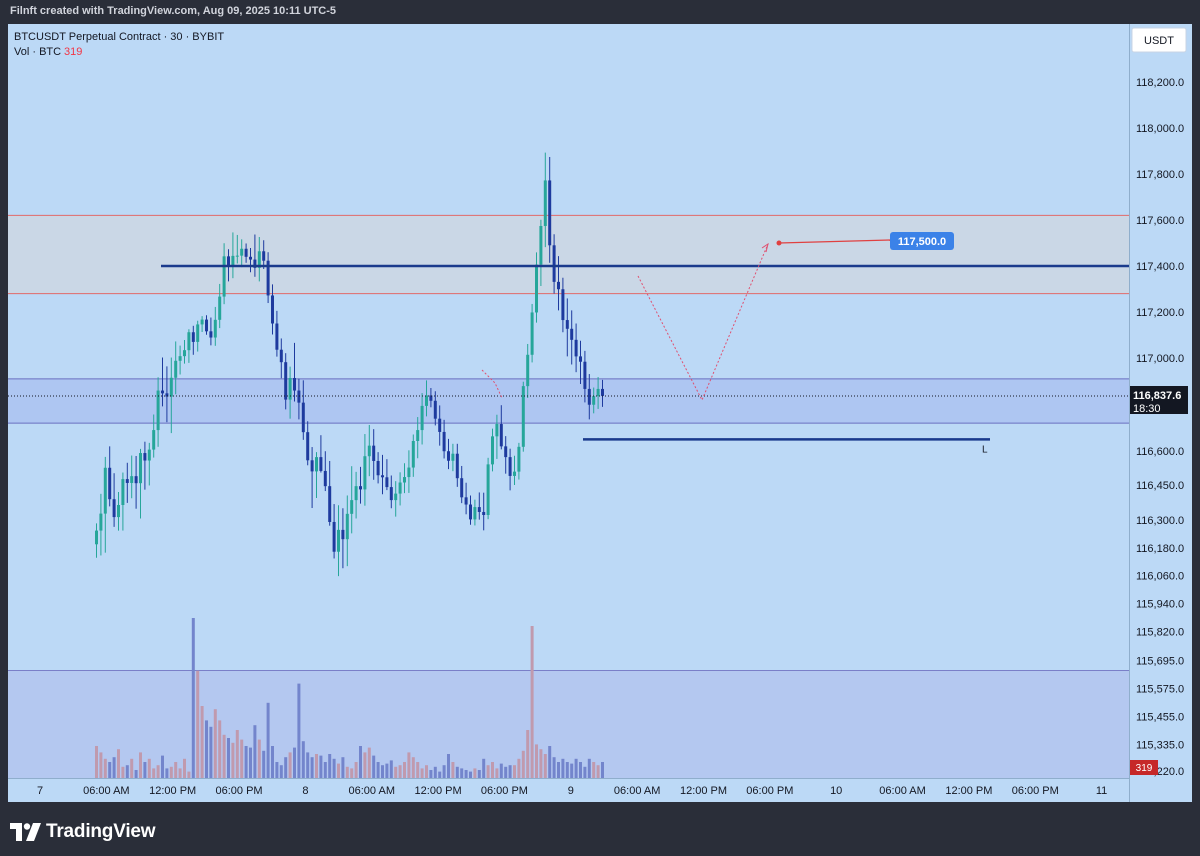 The height and width of the screenshot is (856, 1200). Describe the element at coordinates (492, 384) in the screenshot. I see `earlier-projection-path` at that location.